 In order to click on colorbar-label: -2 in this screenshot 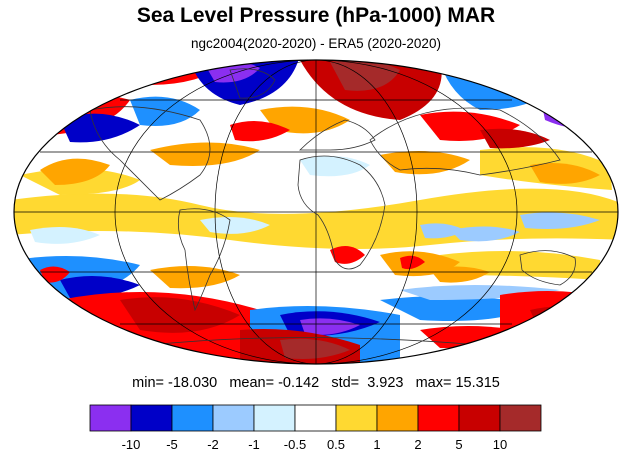, I will do `click(213, 444)`.